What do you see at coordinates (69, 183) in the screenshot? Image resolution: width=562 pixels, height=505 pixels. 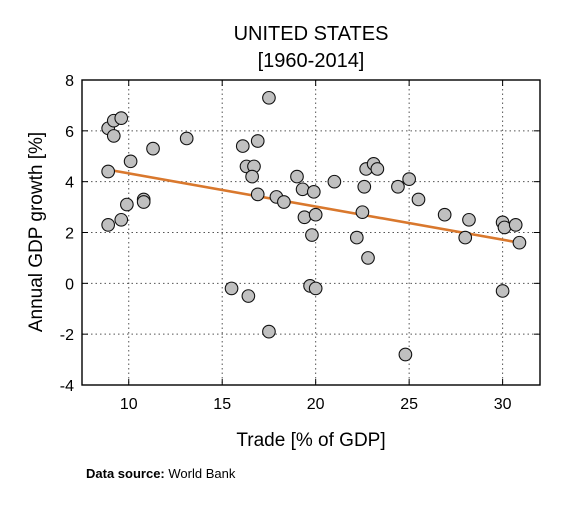 I see `y-tick-label: 4` at bounding box center [69, 183].